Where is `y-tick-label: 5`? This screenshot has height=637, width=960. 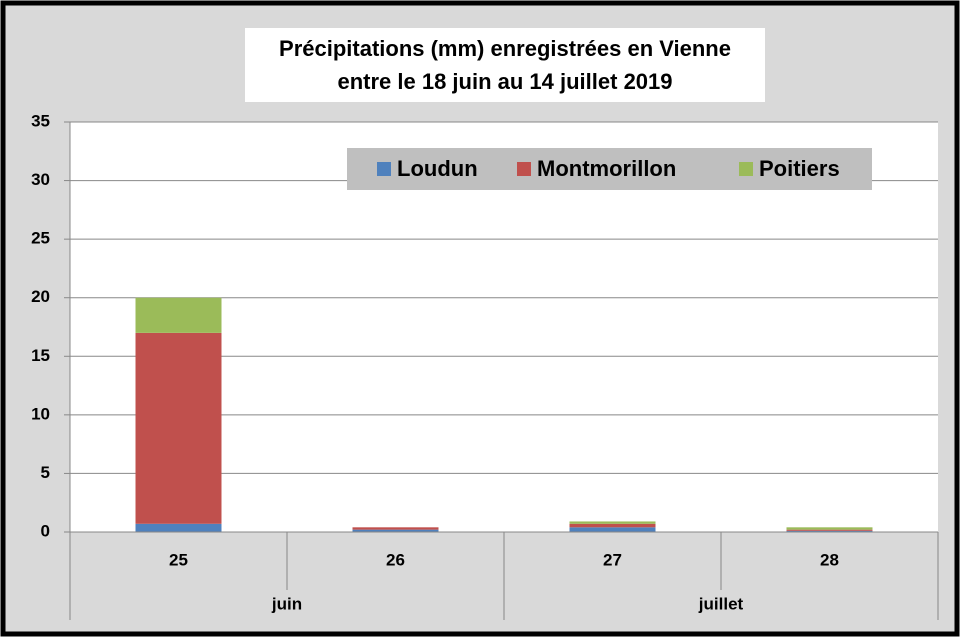
y-tick-label: 5 is located at coordinates (45, 472).